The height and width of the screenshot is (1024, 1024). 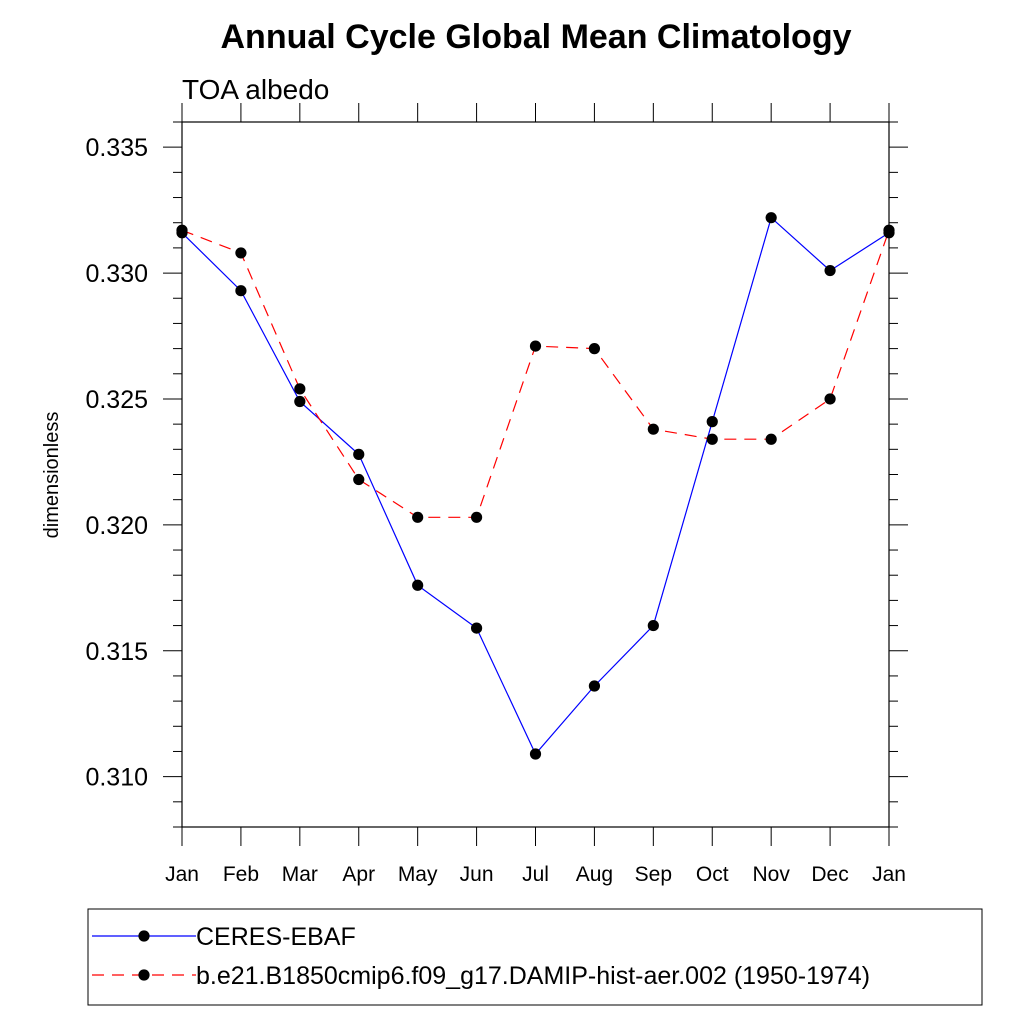 What do you see at coordinates (477, 874) in the screenshot?
I see `x-tick-label: Jun` at bounding box center [477, 874].